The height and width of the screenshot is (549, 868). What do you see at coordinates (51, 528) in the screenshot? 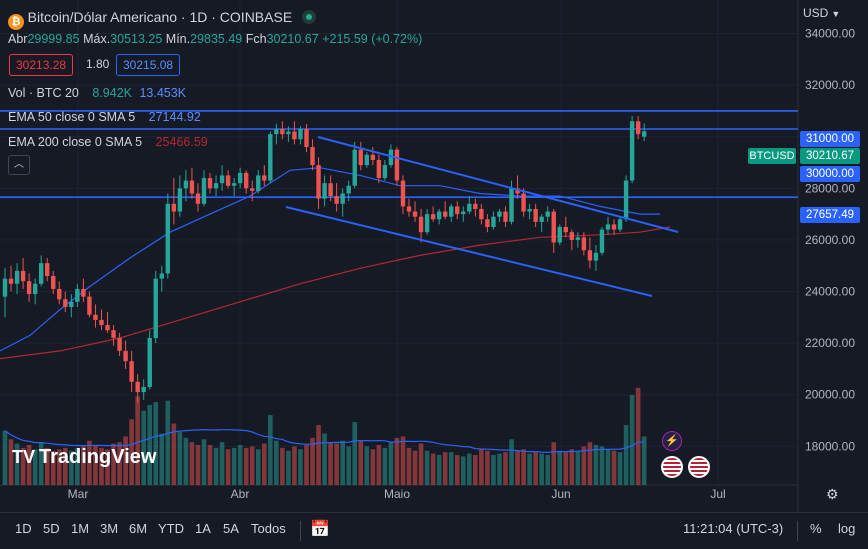
I see `timeframe-5d: 5D` at bounding box center [51, 528].